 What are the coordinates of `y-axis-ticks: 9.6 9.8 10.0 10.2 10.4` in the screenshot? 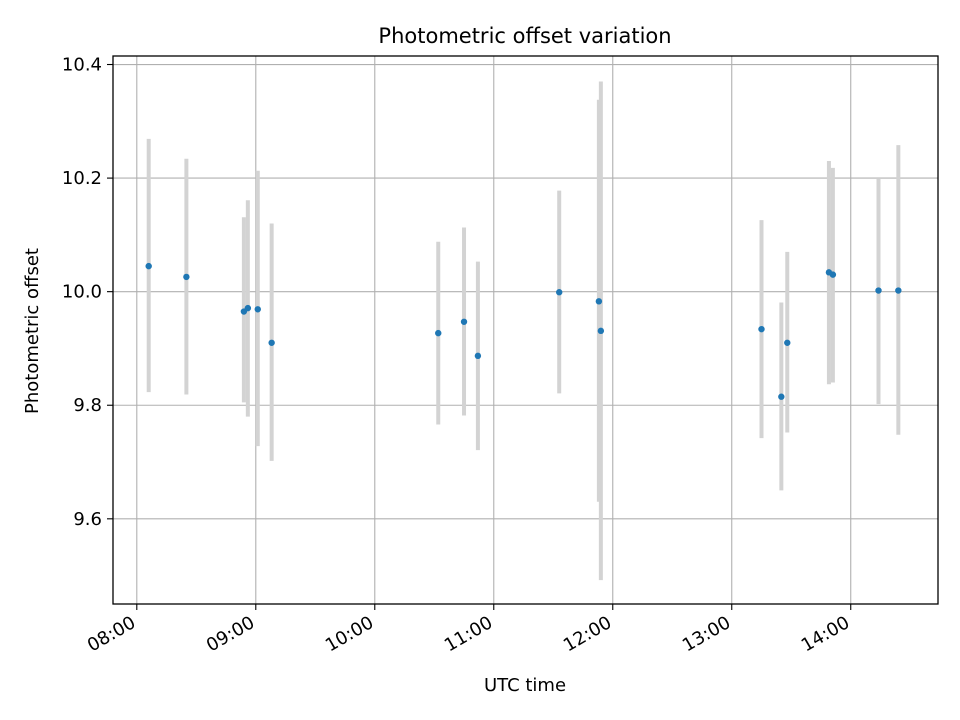 It's located at (87, 292).